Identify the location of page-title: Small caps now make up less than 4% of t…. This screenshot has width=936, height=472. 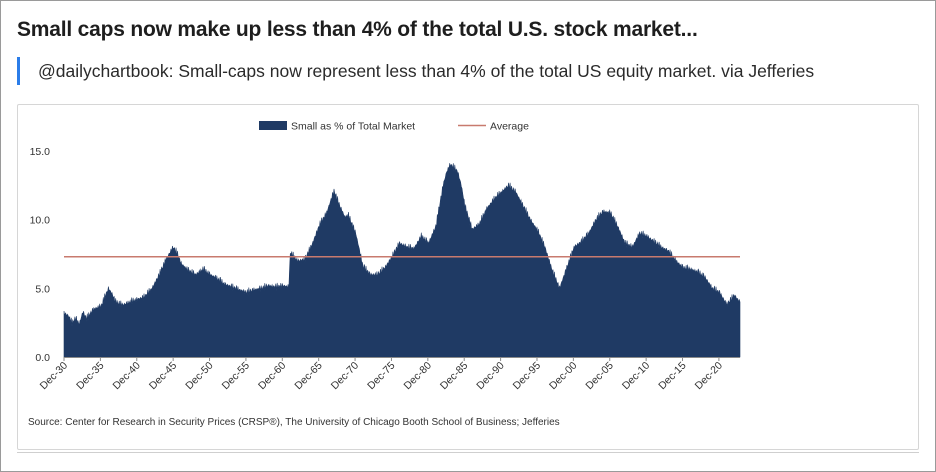
(357, 29).